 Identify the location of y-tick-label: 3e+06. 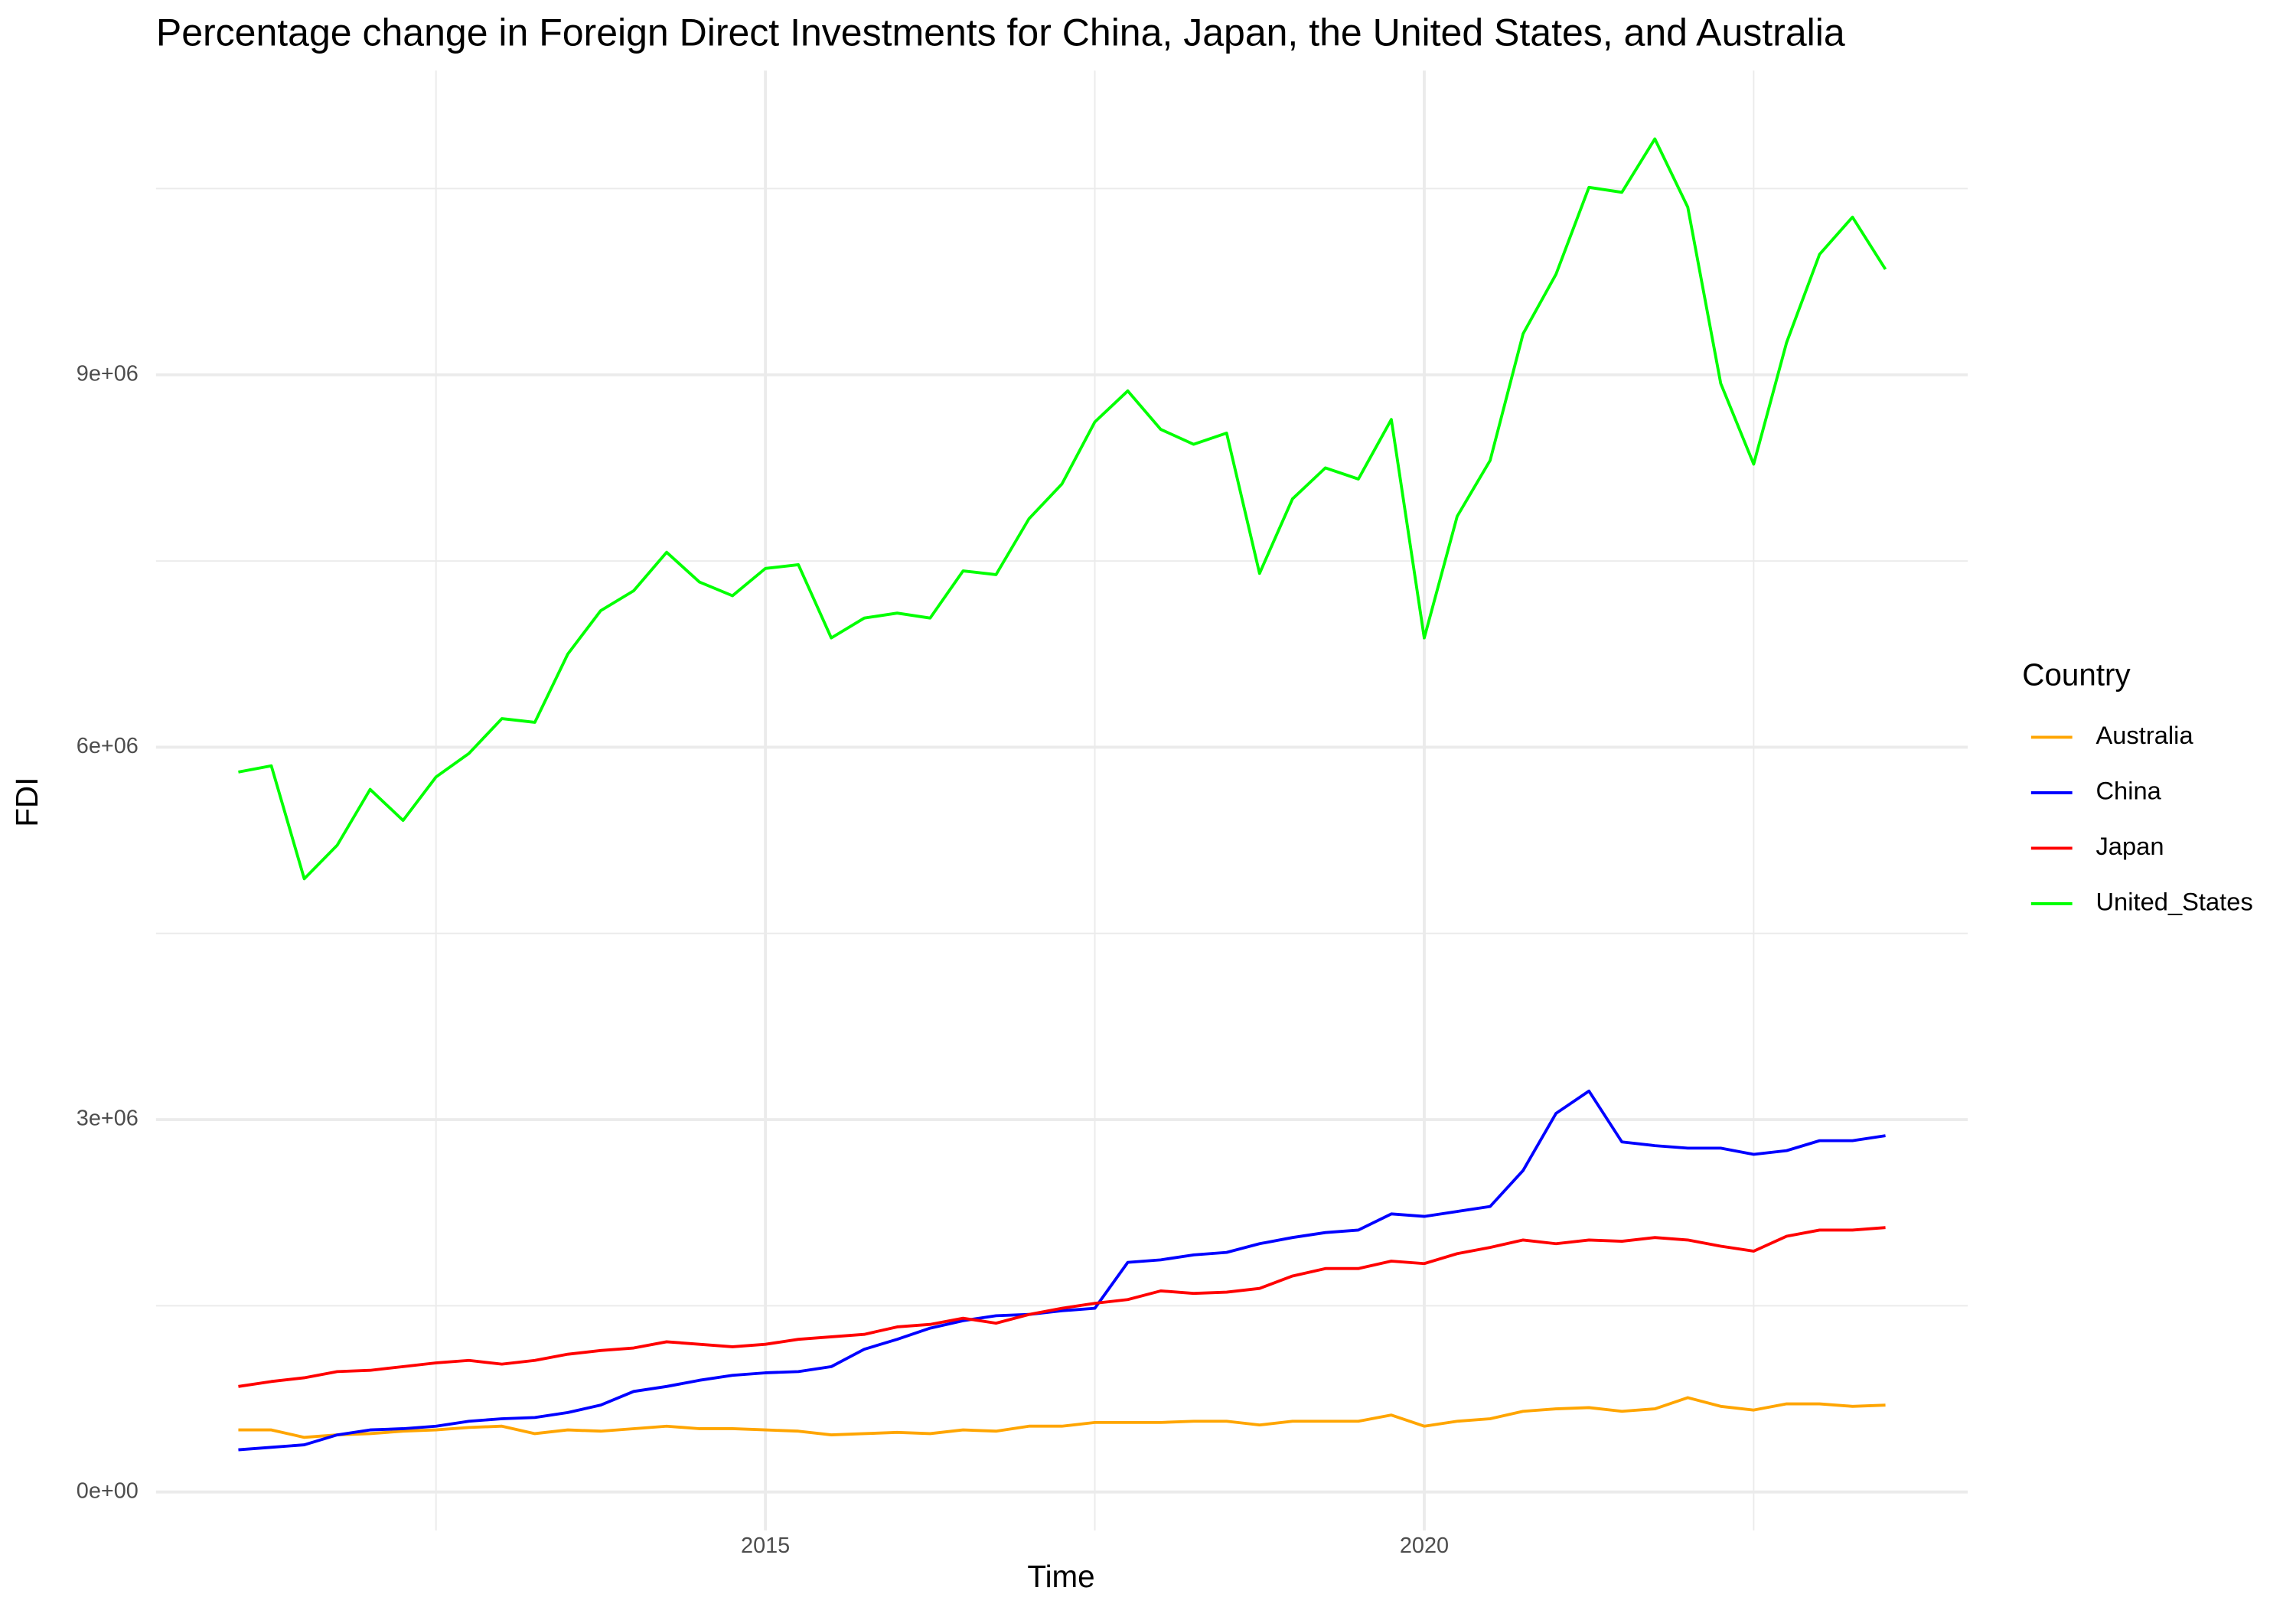
(108, 1119).